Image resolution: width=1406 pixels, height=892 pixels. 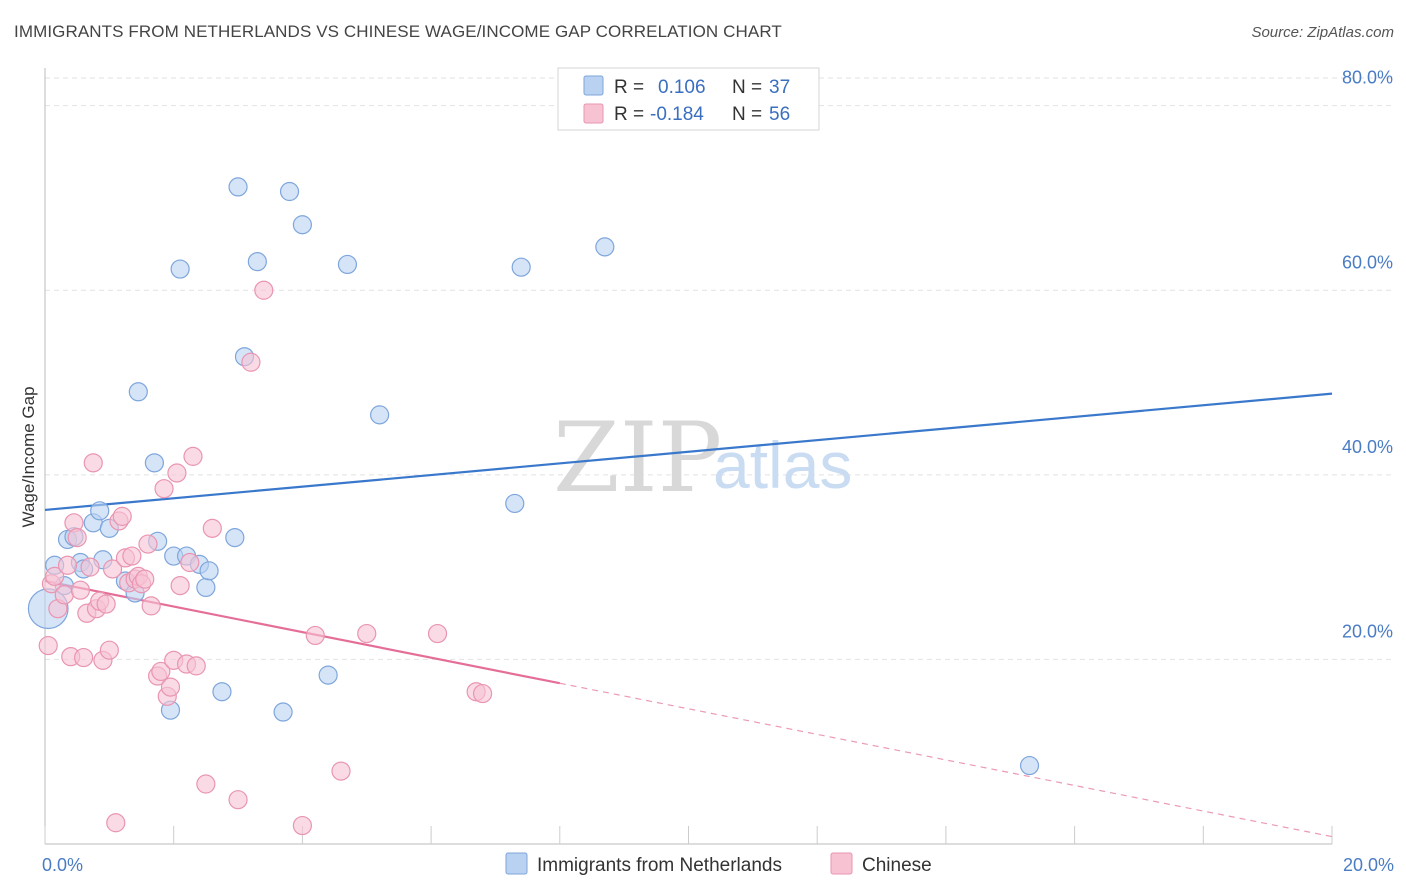 I want to click on watermark: ZIP atlas, so click(x=702, y=458).